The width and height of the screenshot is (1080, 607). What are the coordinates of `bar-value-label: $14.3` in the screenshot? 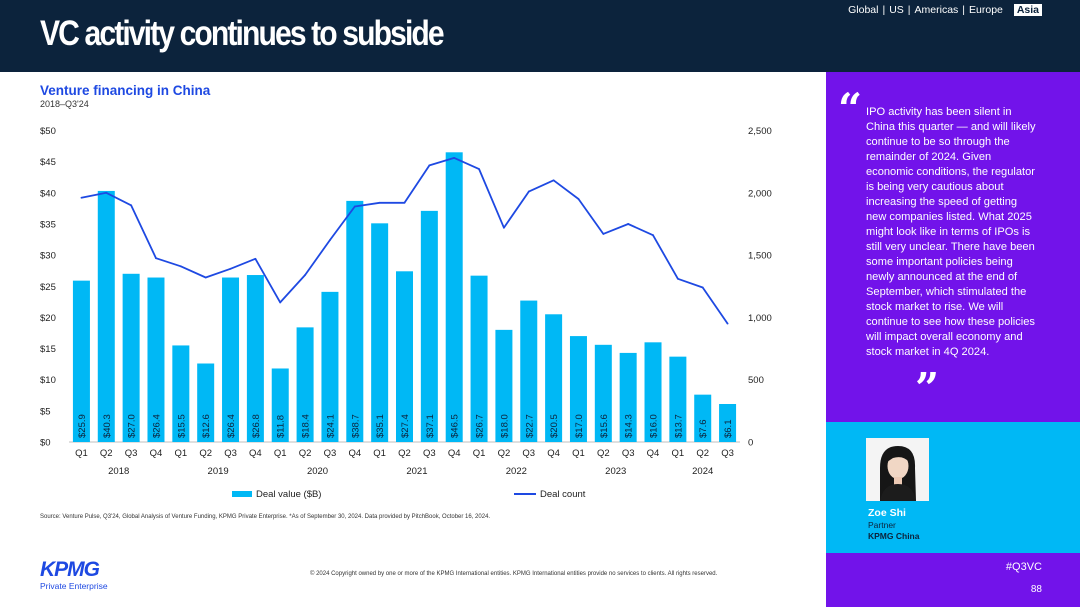 It's located at (629, 426).